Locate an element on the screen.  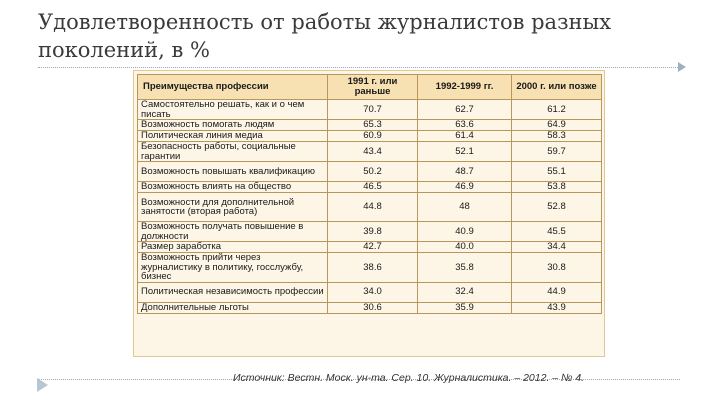
cell-value: 60.9 is located at coordinates (372, 136).